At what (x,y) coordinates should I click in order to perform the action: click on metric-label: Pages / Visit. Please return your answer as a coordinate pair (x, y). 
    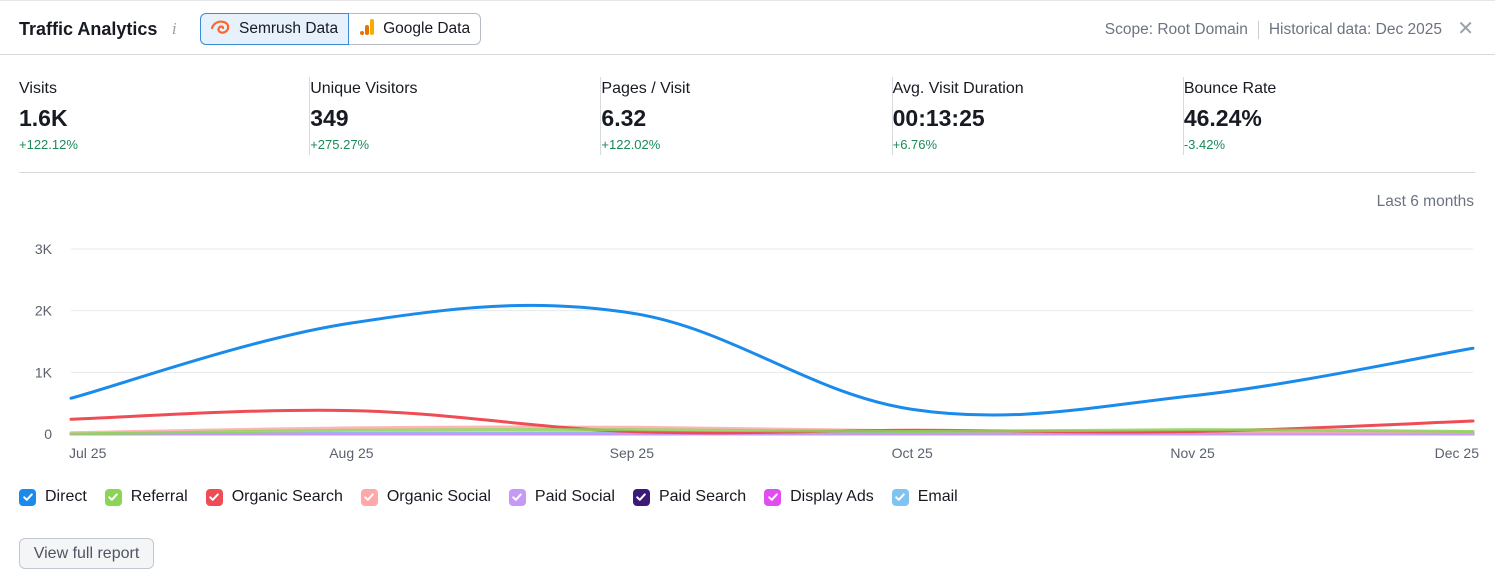
    Looking at the image, I should click on (646, 88).